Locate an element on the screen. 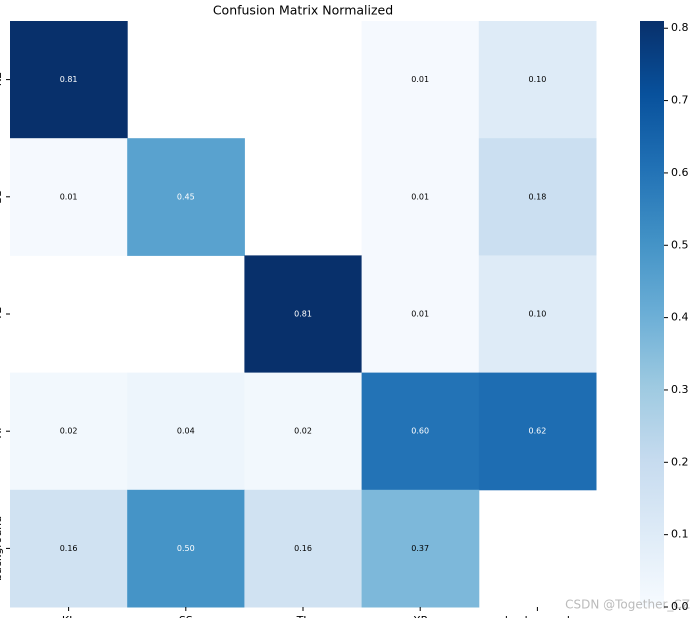 This screenshot has width=694, height=618. cell-label: 0.18 is located at coordinates (537, 196).